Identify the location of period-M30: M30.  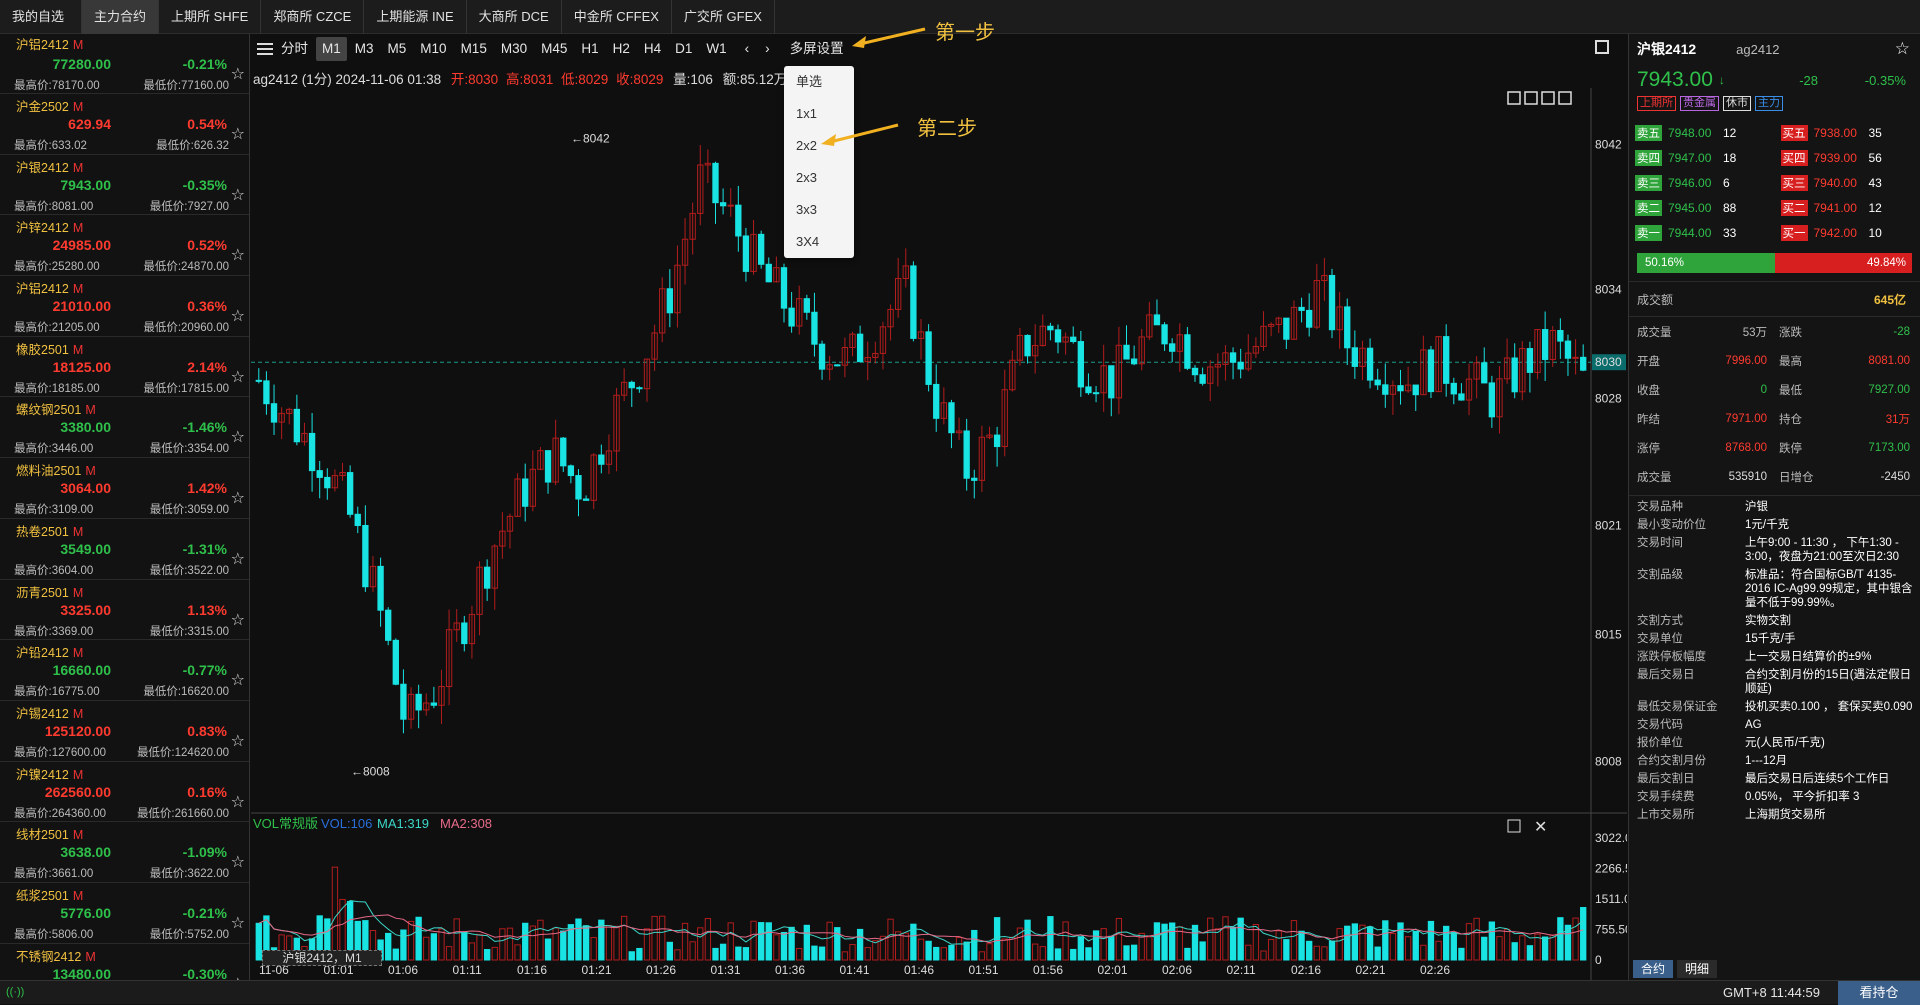
(514, 49).